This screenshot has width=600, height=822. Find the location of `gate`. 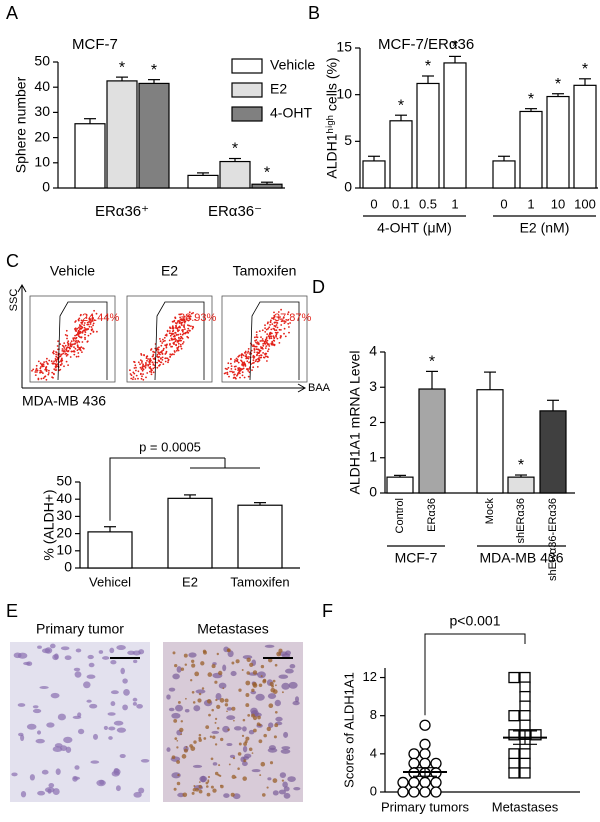

gate is located at coordinates (82, 341).